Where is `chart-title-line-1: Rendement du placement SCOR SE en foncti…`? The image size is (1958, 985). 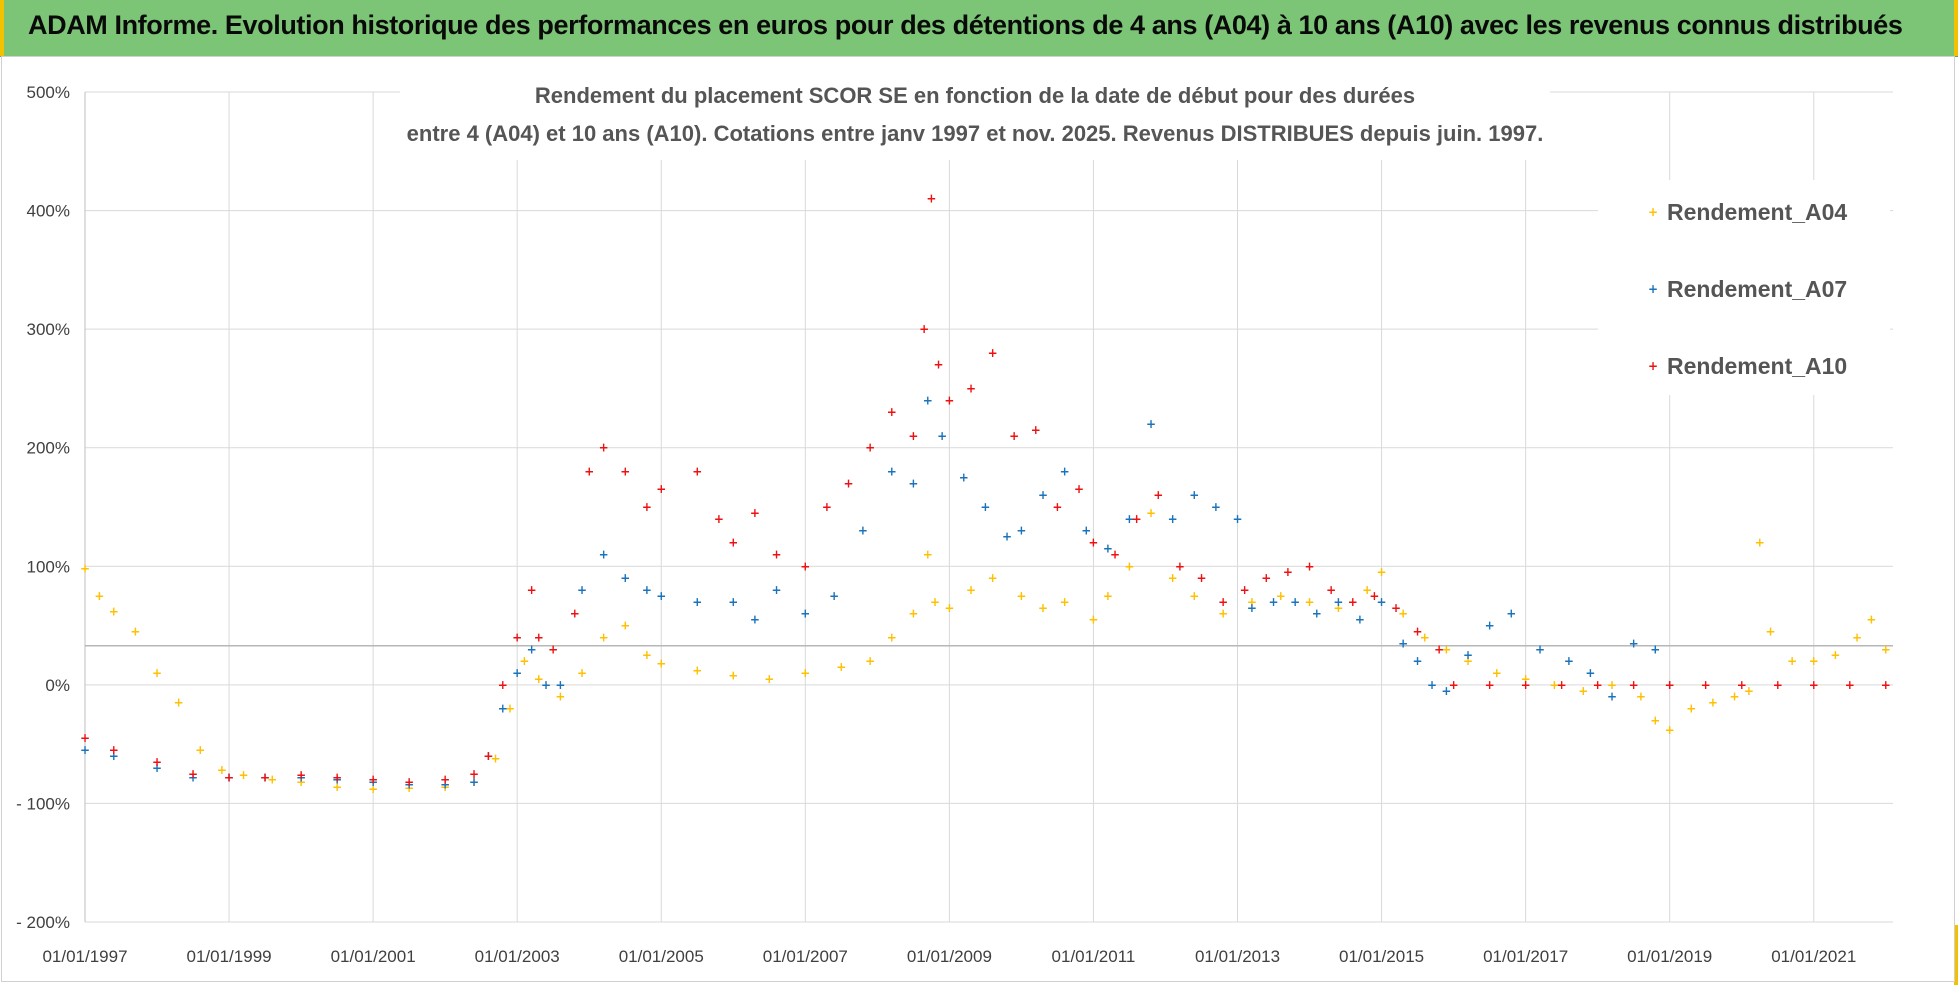 chart-title-line-1: Rendement du placement SCOR SE en foncti… is located at coordinates (975, 95).